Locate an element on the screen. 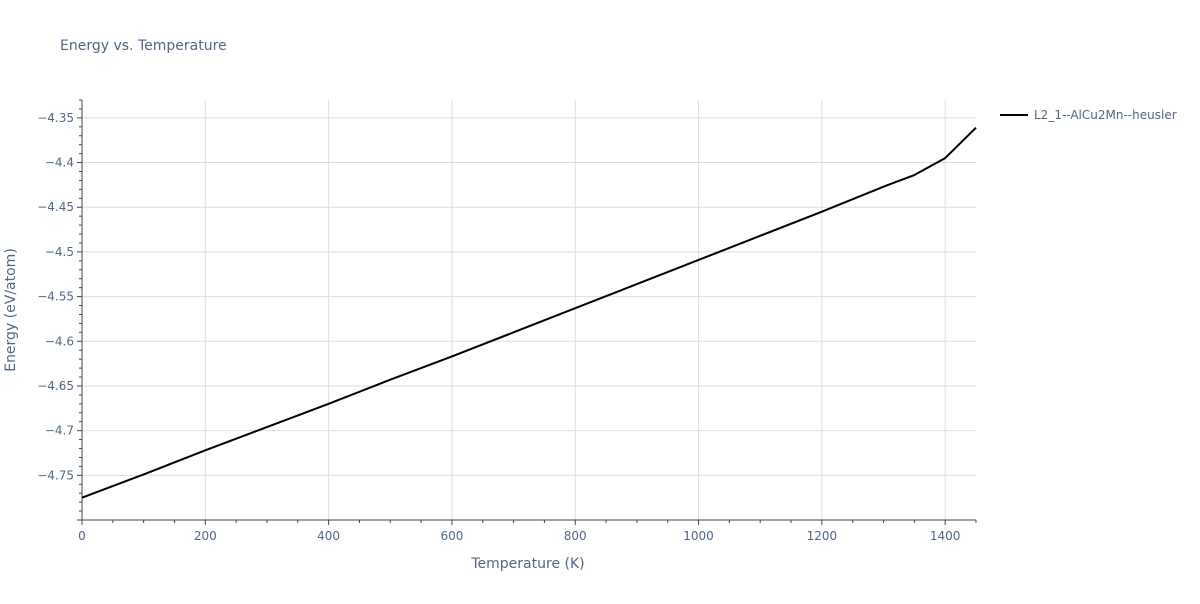 Image resolution: width=1200 pixels, height=604 pixels. y-tick-label: −4.45 is located at coordinates (55, 207).